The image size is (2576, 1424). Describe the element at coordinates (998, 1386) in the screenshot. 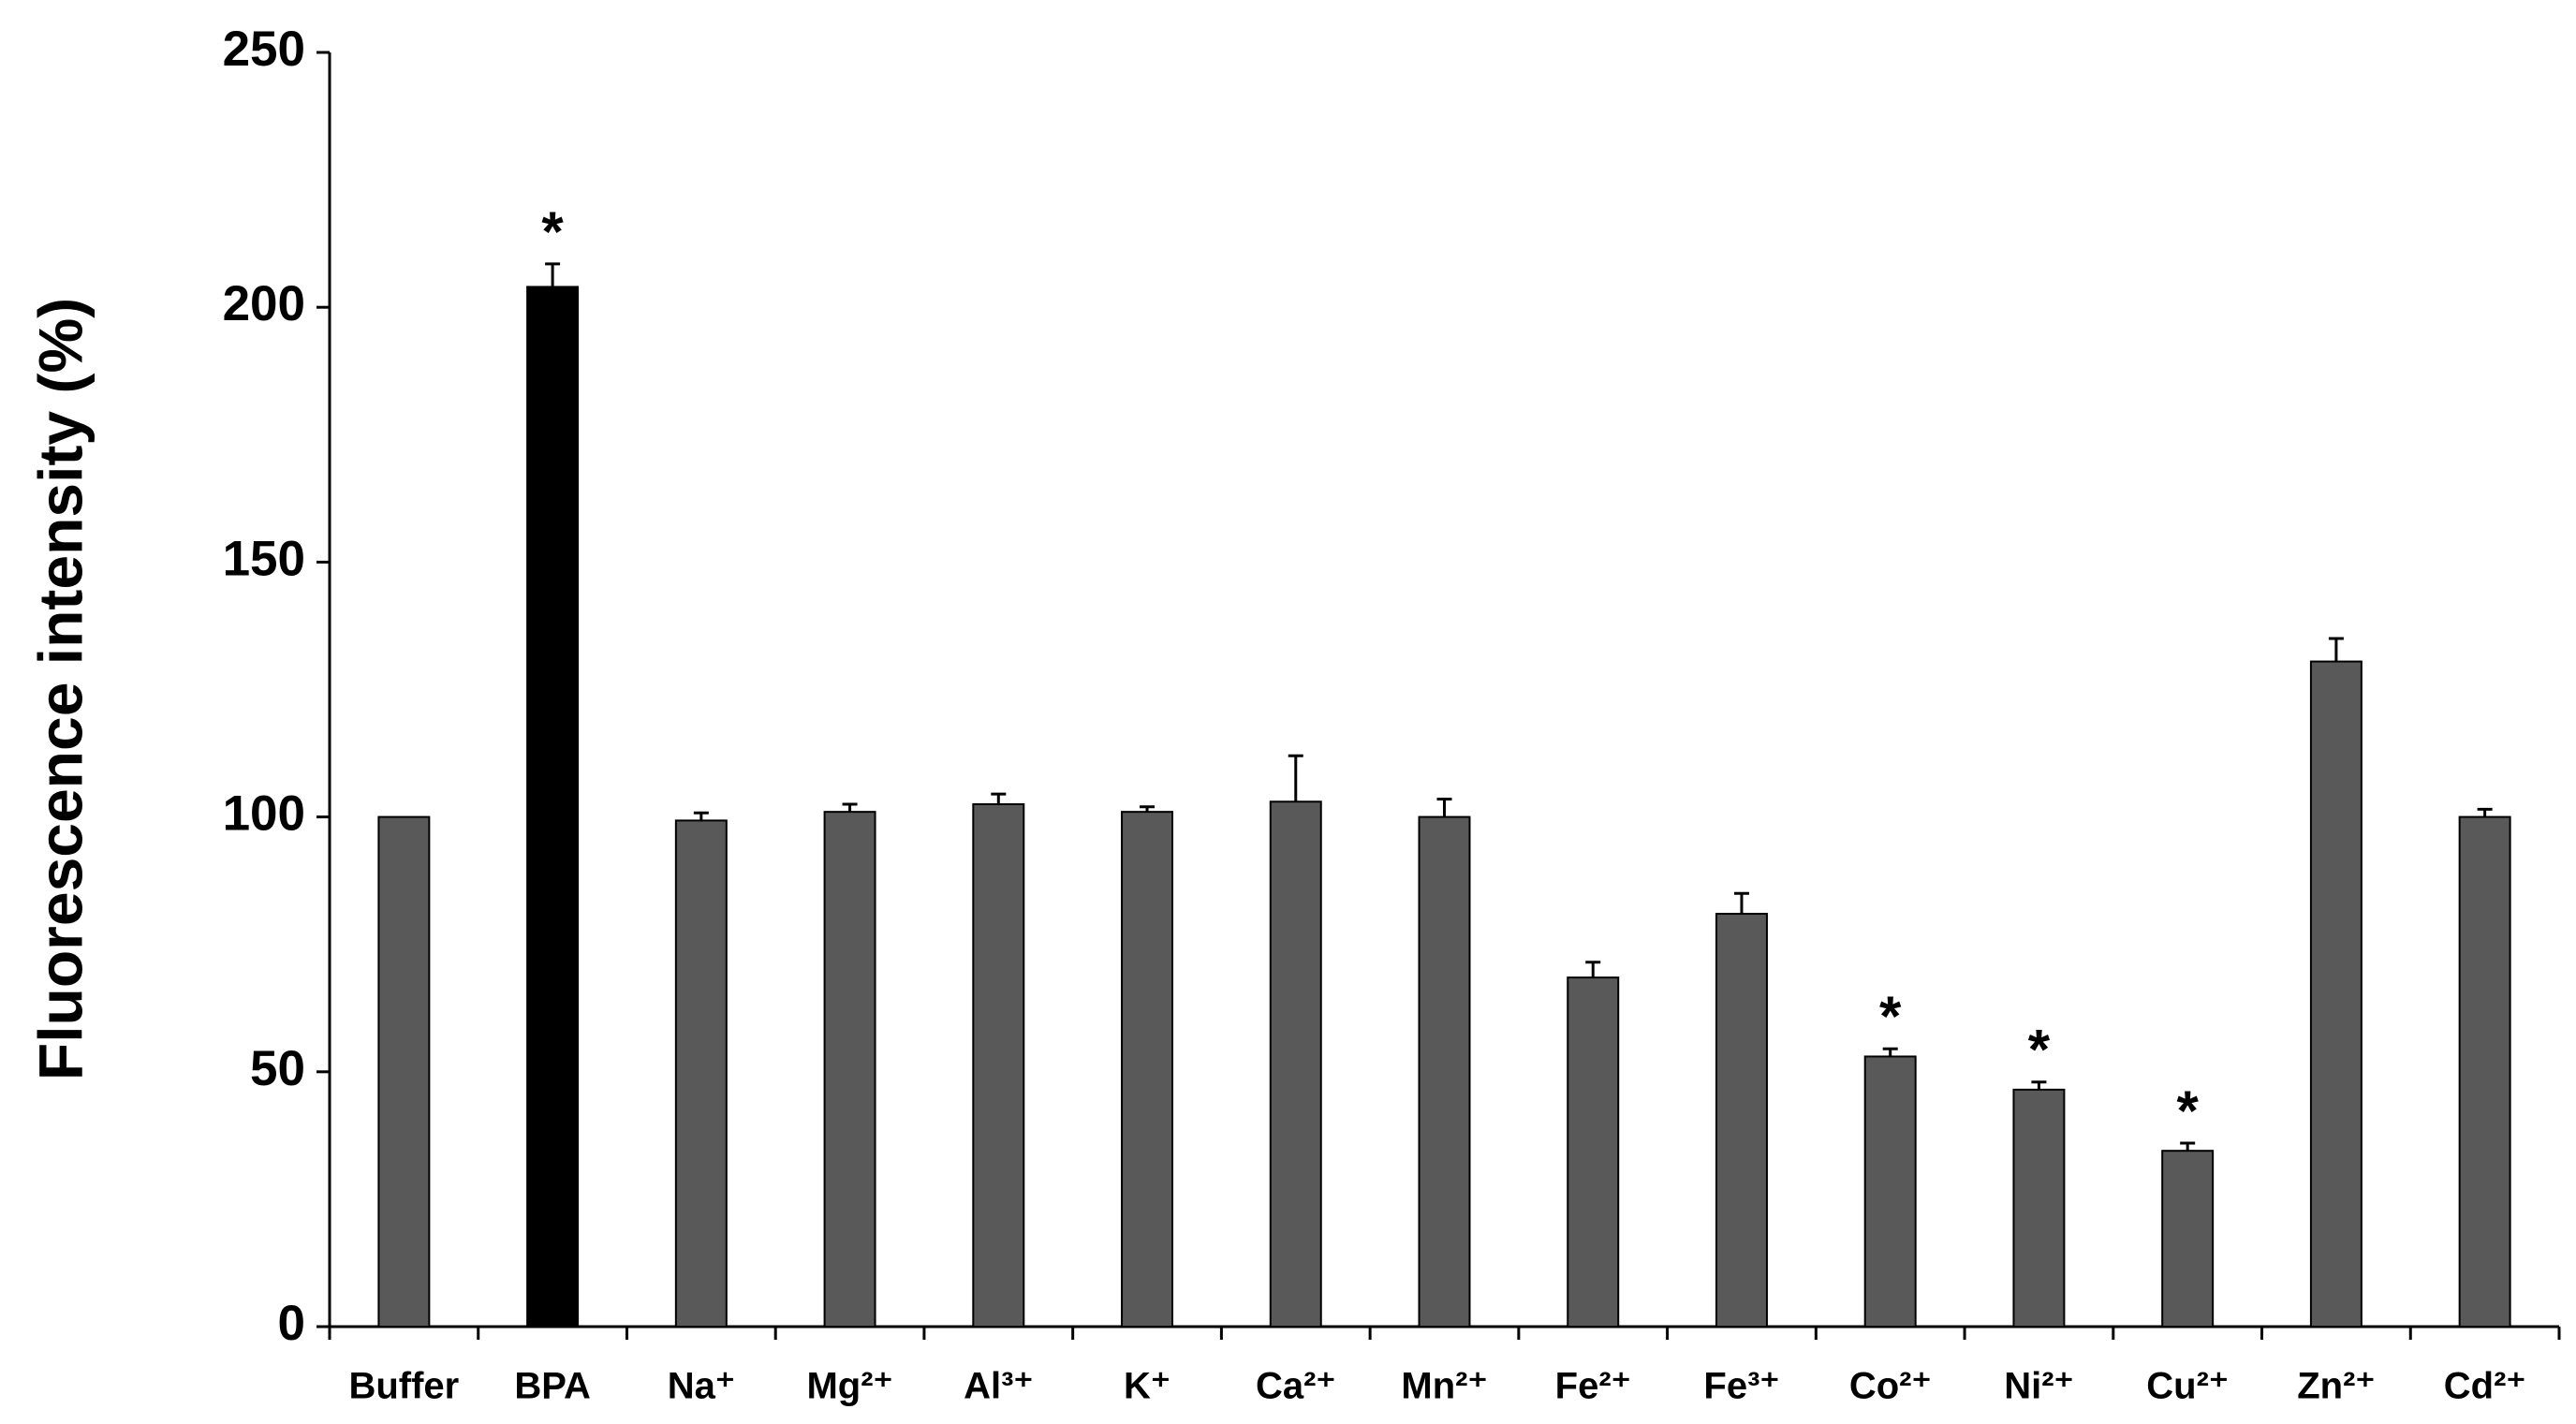

I see `x-tick-label: Al³⁺` at that location.